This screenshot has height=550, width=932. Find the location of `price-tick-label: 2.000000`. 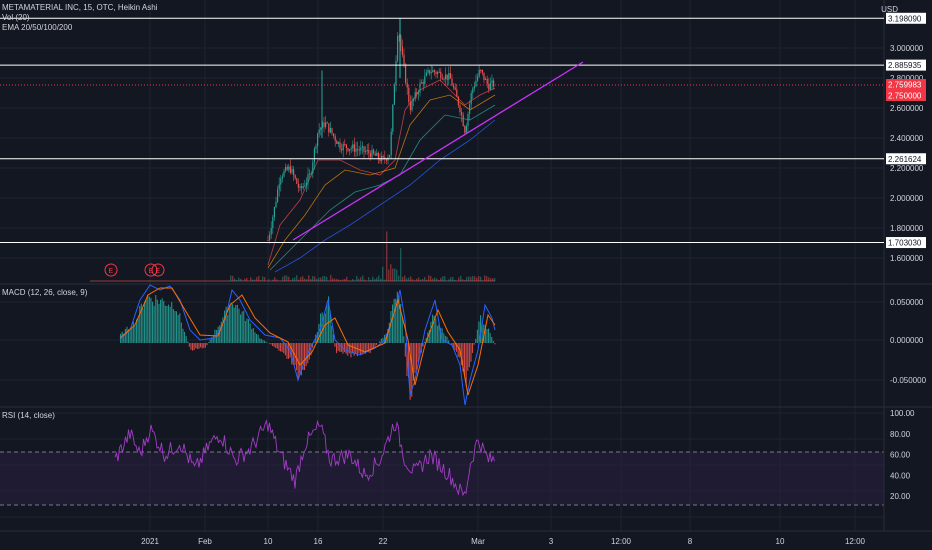

price-tick-label: 2.000000 is located at coordinates (907, 198).